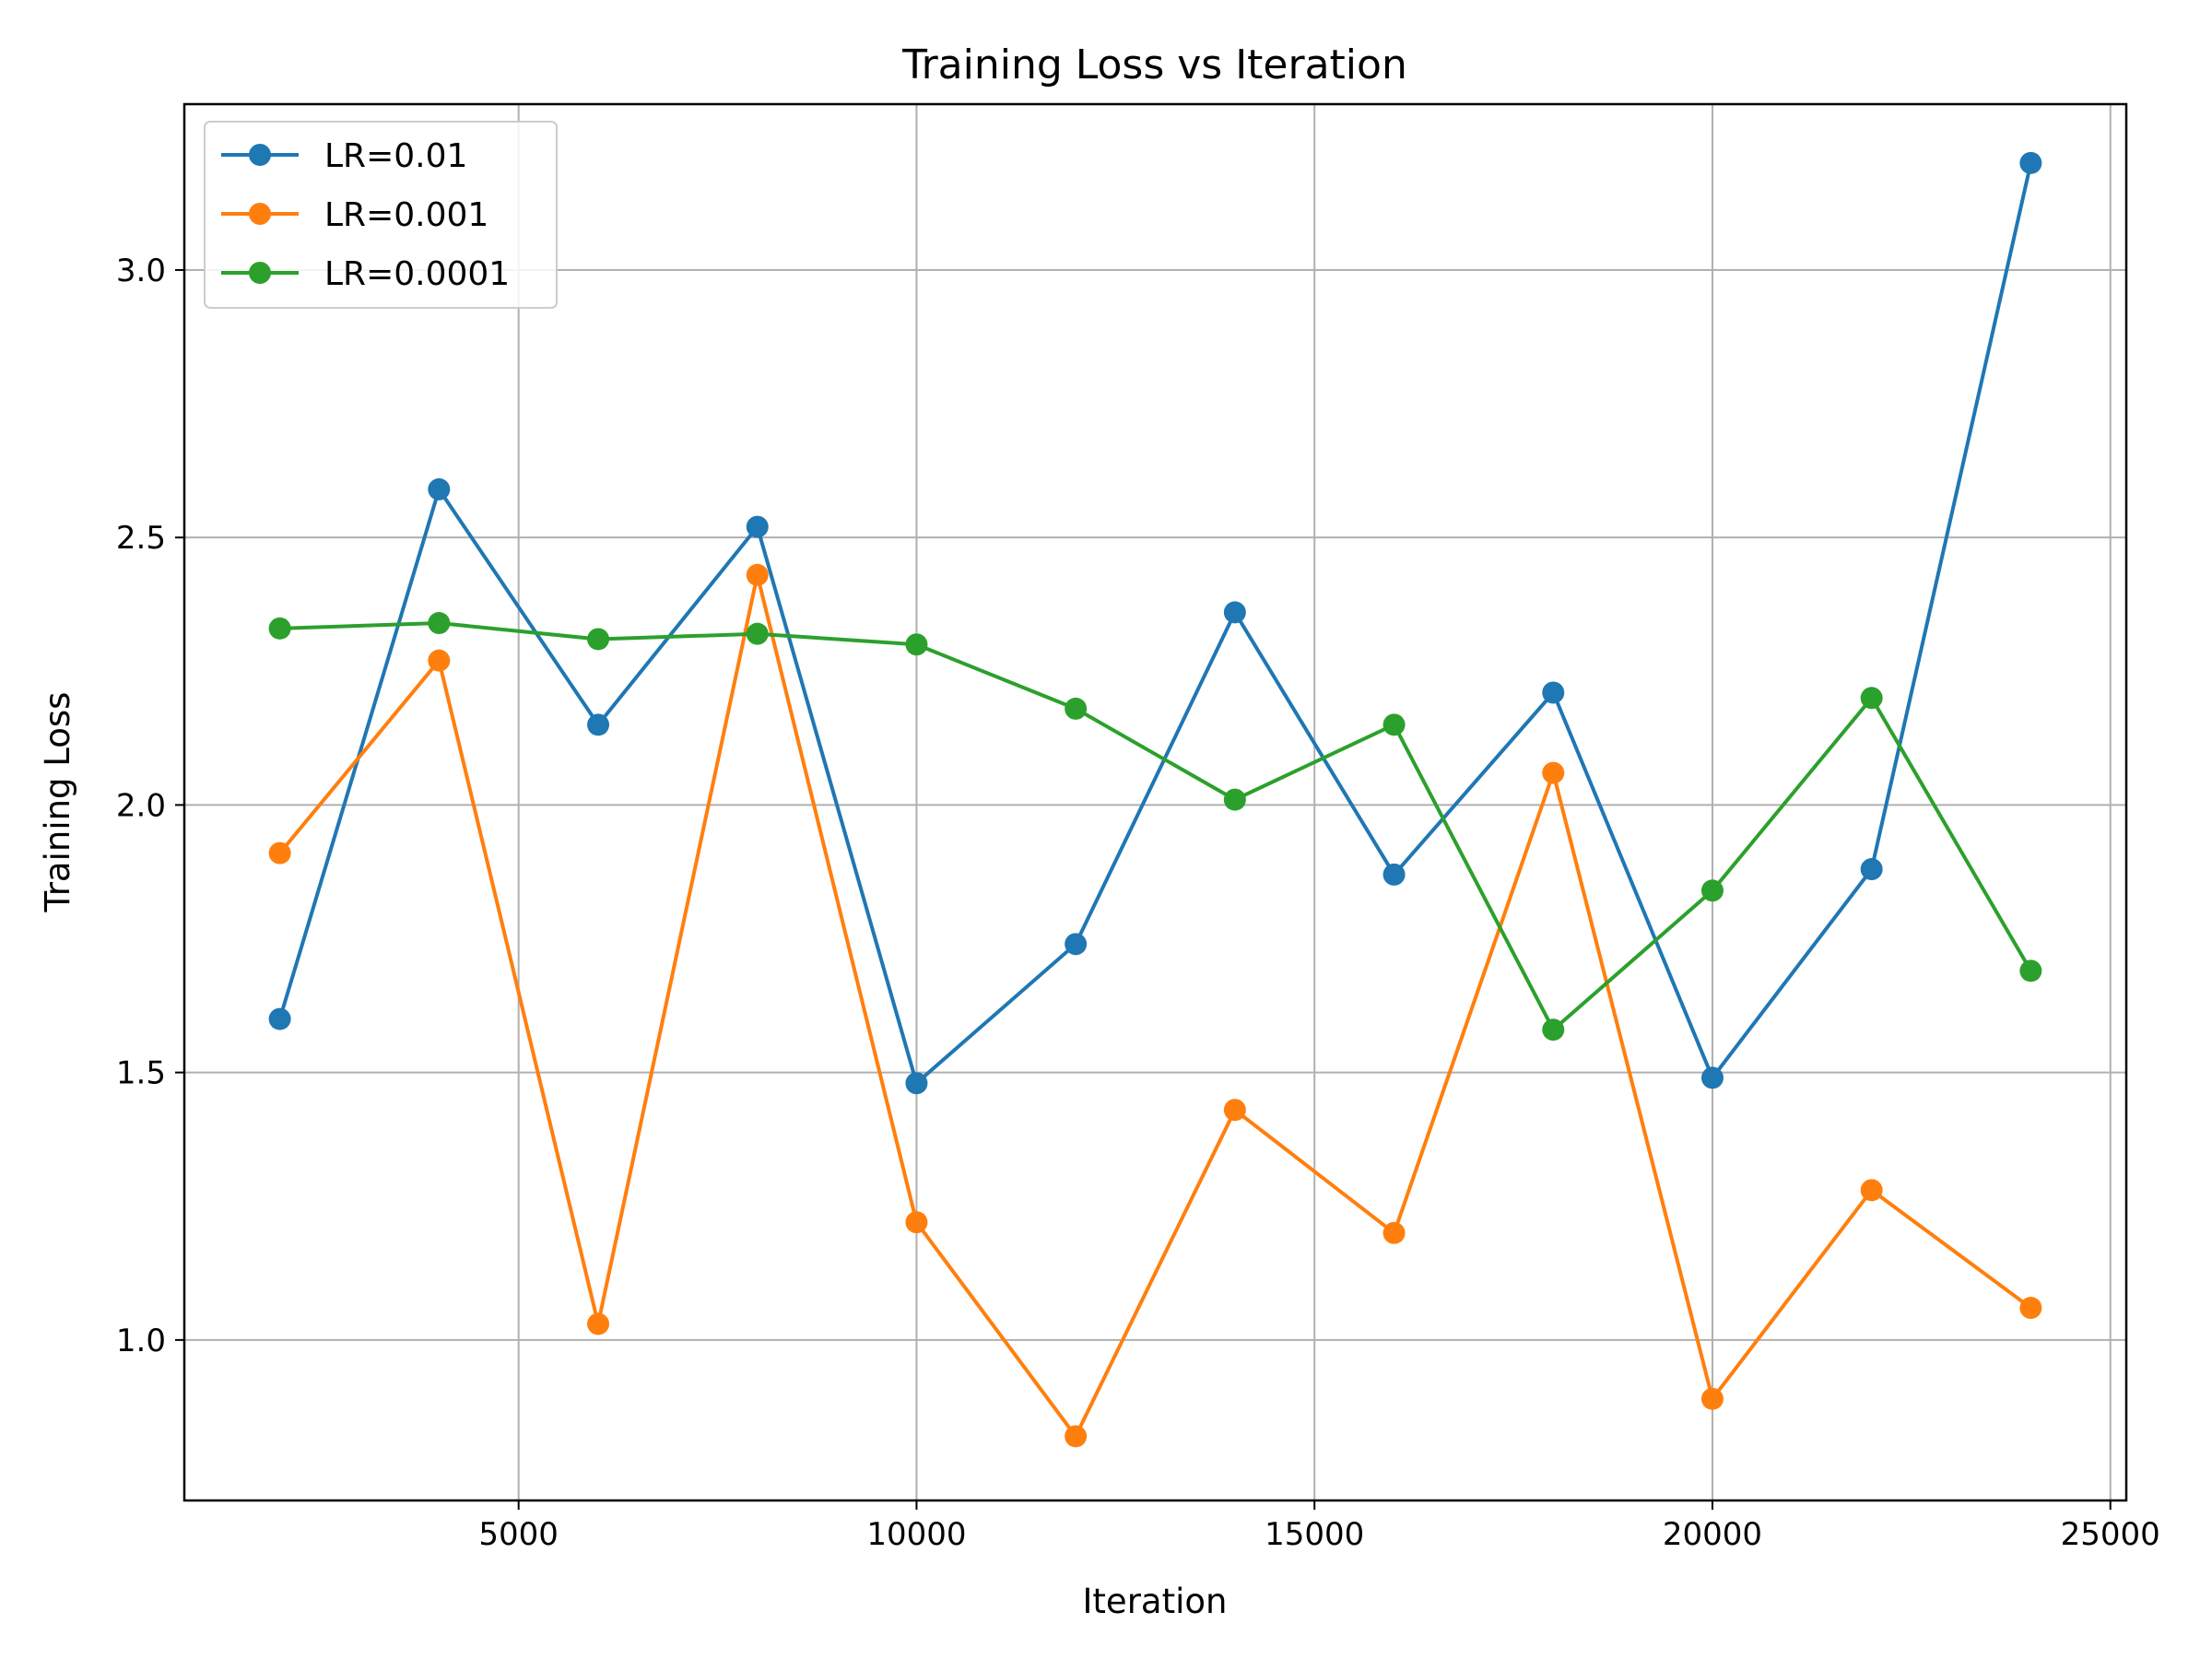 The width and height of the screenshot is (2212, 1659). What do you see at coordinates (141, 271) in the screenshot?
I see `y-tick-label: 3.0` at bounding box center [141, 271].